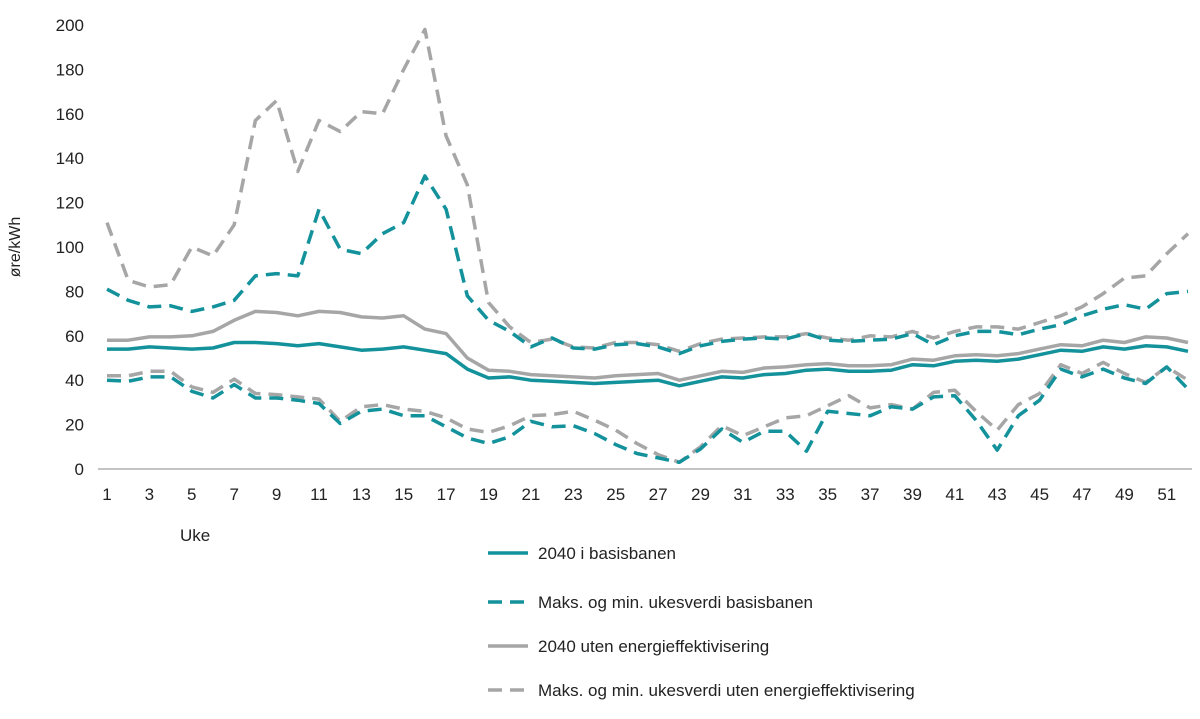 This screenshot has width=1200, height=719. I want to click on x-tick-label: 27, so click(658, 494).